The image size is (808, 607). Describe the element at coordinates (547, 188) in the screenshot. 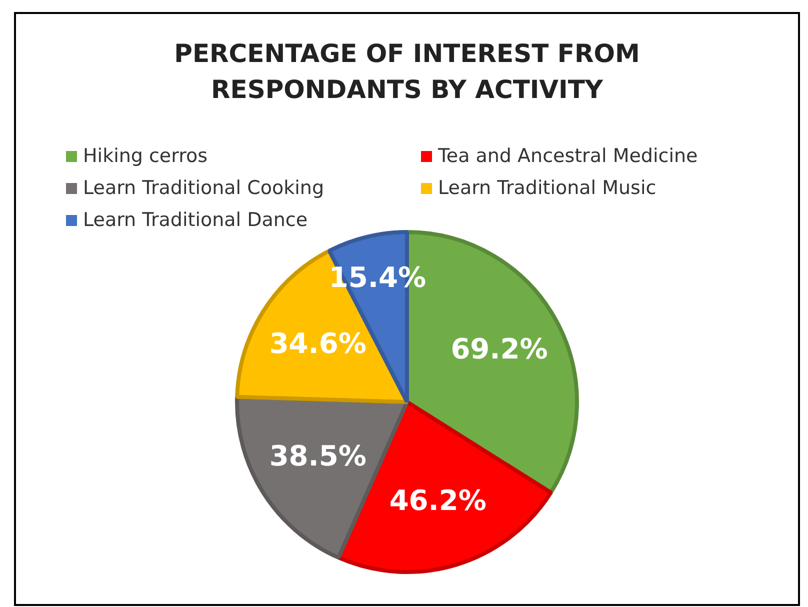

I see `legend-label: Learn Traditional Music` at that location.